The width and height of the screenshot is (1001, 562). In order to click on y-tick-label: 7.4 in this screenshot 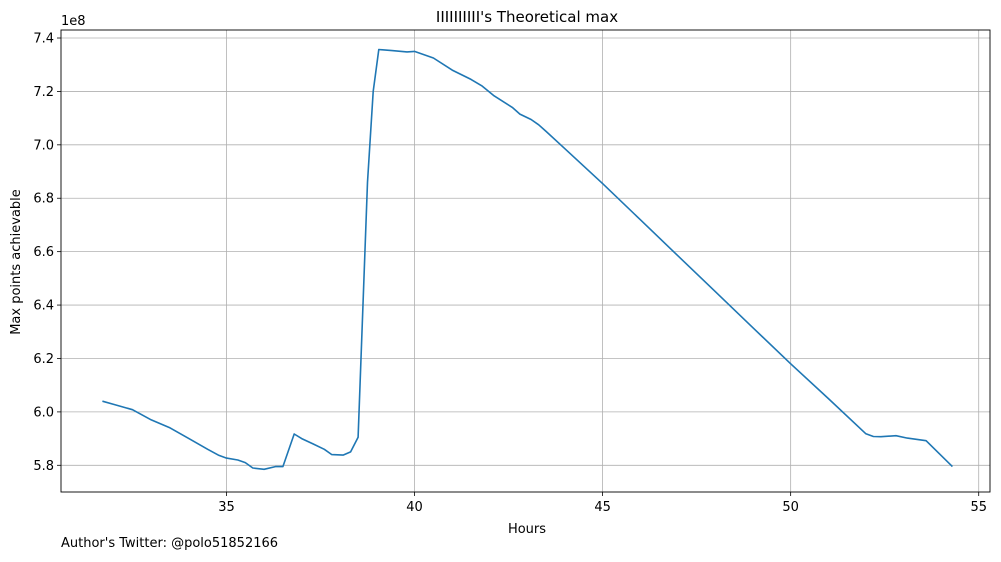, I will do `click(43, 39)`.